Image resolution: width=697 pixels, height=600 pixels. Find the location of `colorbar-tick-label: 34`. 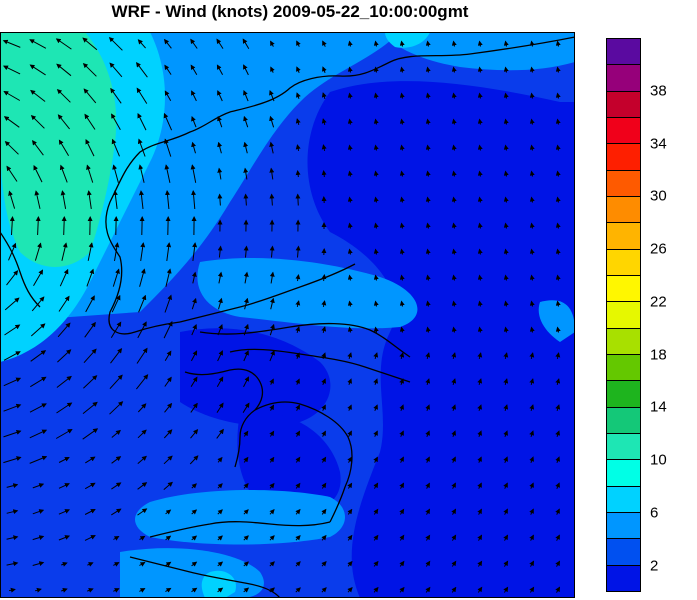

colorbar-tick-label: 34 is located at coordinates (658, 144).